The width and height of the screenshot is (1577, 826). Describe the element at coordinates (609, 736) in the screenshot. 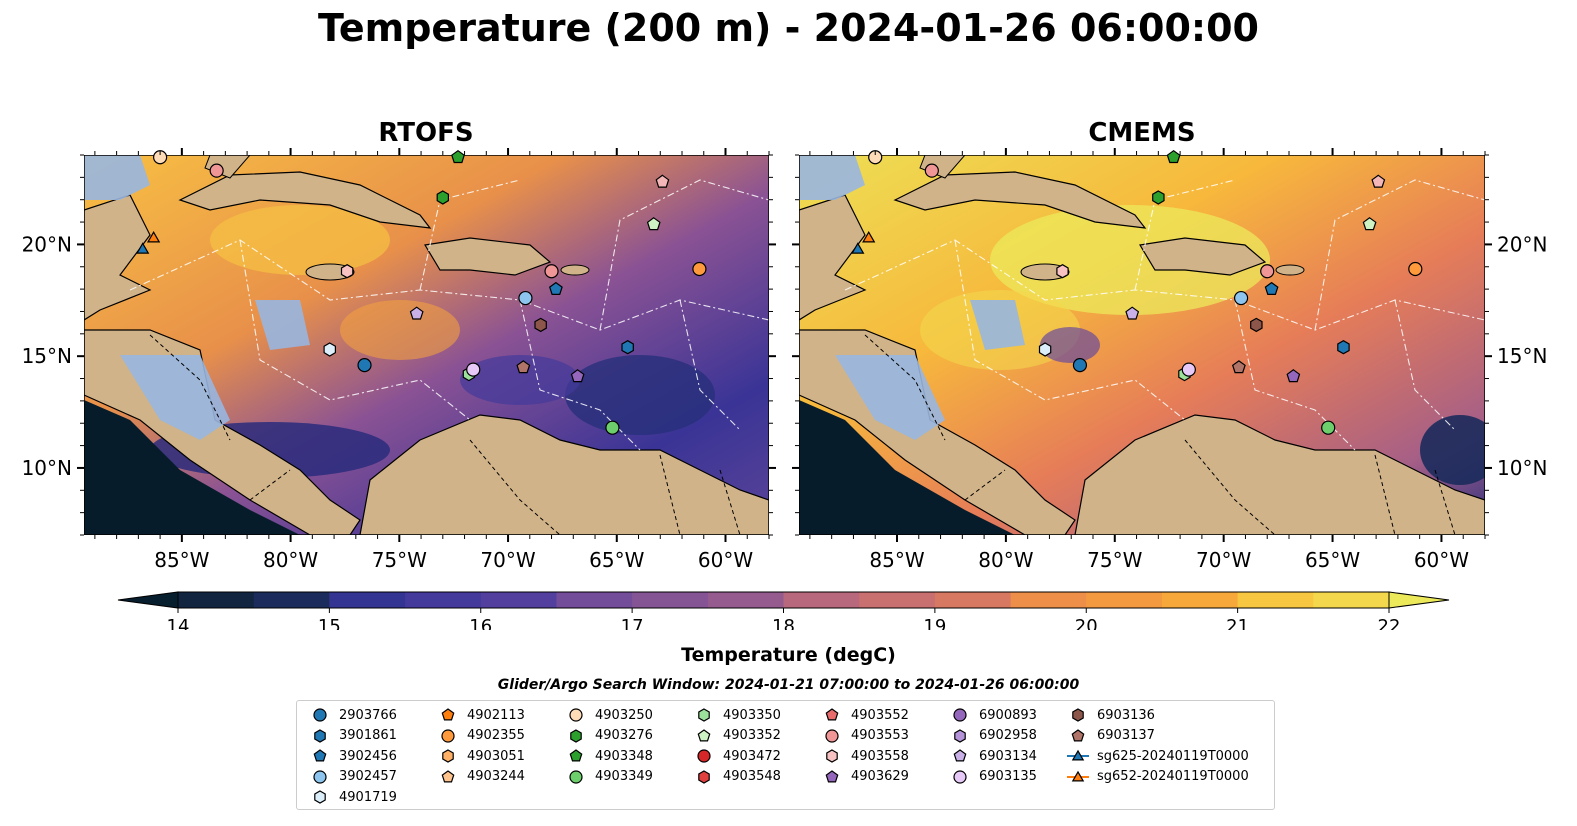

I see `legend-entry: 4903276` at that location.